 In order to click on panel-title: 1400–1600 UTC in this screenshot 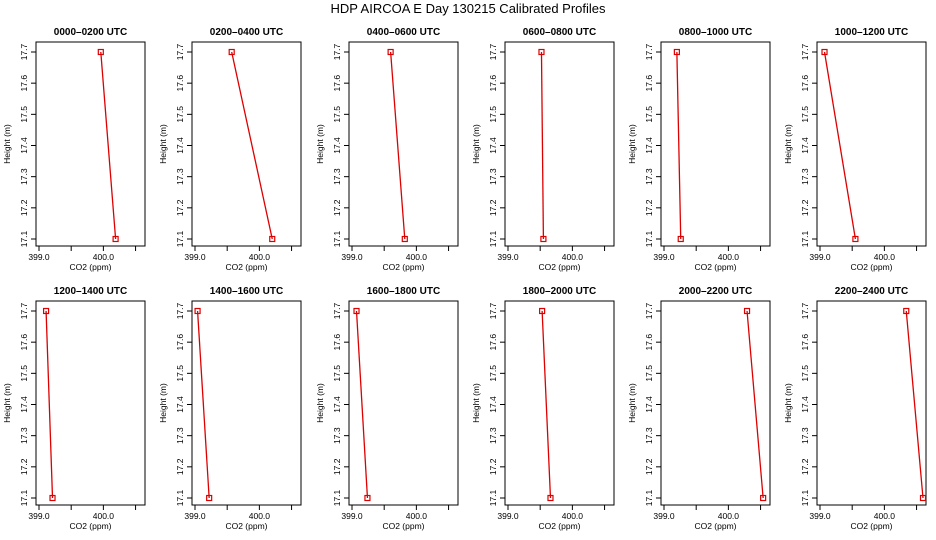, I will do `click(246, 291)`.